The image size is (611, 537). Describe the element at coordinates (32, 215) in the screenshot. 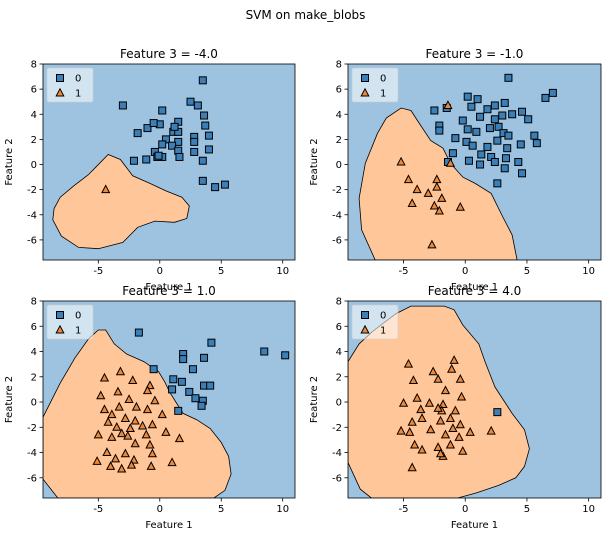

I see `y-tick-label: -4` at that location.